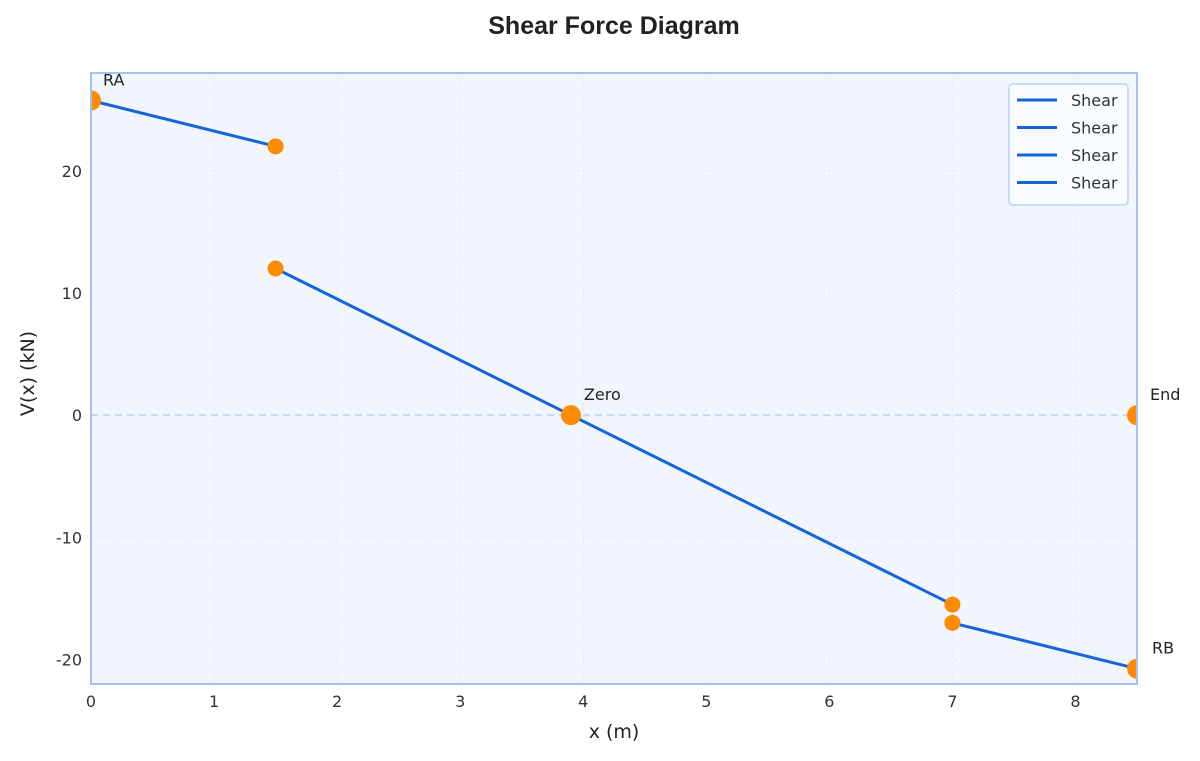 This screenshot has height=761, width=1200. Describe the element at coordinates (91, 701) in the screenshot. I see `x-tick-label: 0` at that location.